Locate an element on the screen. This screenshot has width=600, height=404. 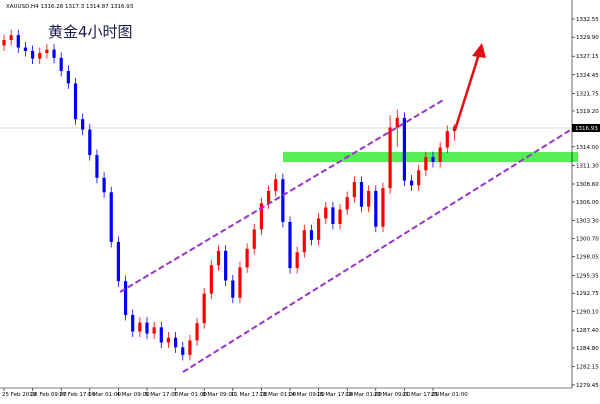
header-high: 1317.3 is located at coordinates (75, 7).